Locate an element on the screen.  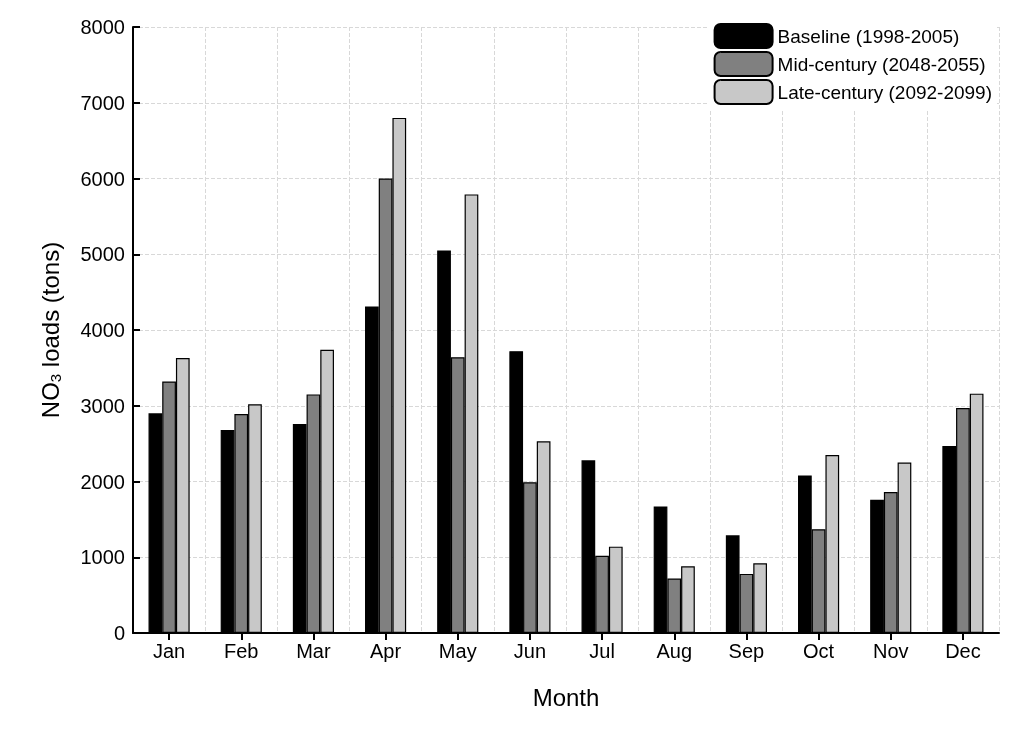
y-tick-label: 3000 is located at coordinates (102, 405).